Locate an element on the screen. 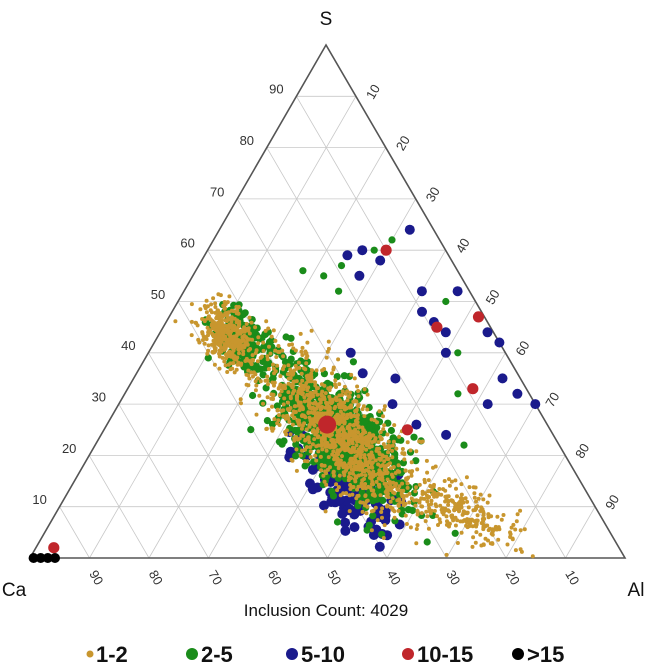 The image size is (650, 670). legend-item-2-5: 2-5 is located at coordinates (209, 654).